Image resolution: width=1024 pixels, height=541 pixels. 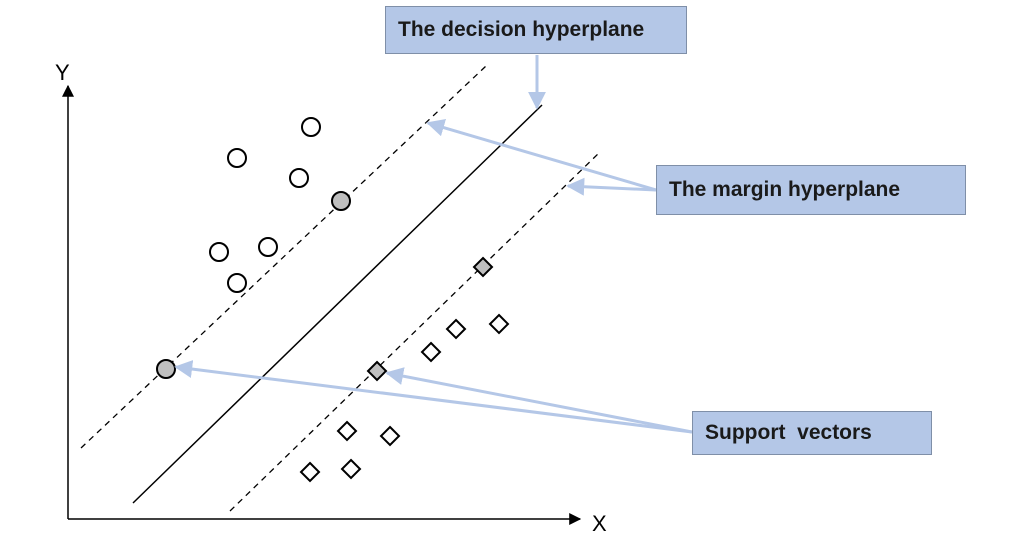 I want to click on support-vectors-callout: Support vectors, so click(x=812, y=433).